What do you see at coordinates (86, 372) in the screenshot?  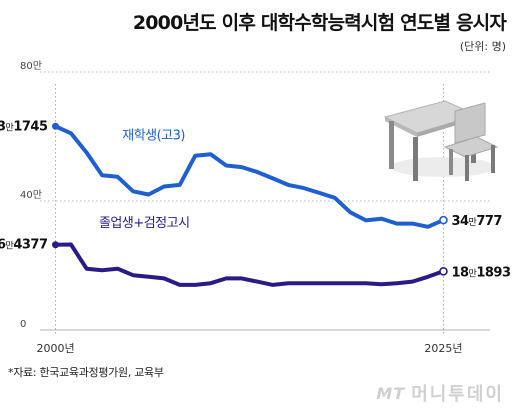 I see `source-note: *자료: 한국교육과정평가원, 교육부` at bounding box center [86, 372].